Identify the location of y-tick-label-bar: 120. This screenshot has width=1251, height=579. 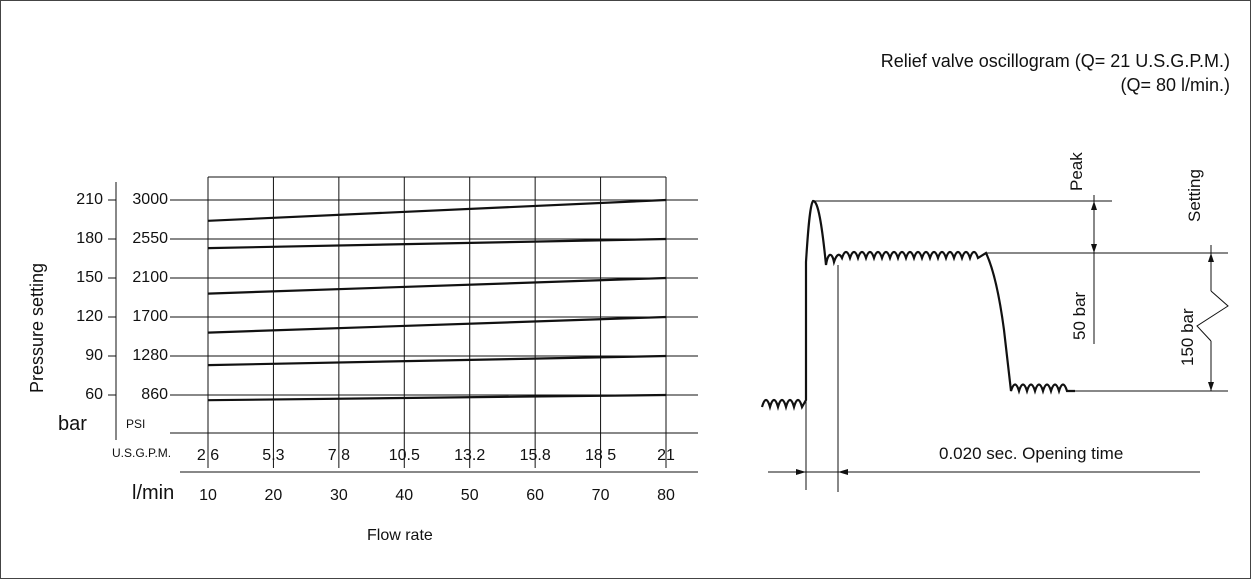
(89, 316).